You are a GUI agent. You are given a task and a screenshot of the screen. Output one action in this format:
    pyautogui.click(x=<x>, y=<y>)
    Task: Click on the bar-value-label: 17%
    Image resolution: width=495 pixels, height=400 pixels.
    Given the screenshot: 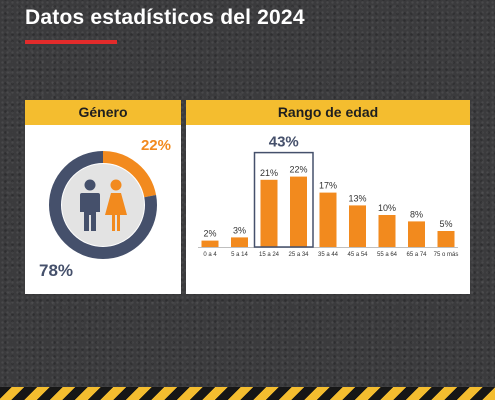 What is the action you would take?
    pyautogui.click(x=328, y=186)
    